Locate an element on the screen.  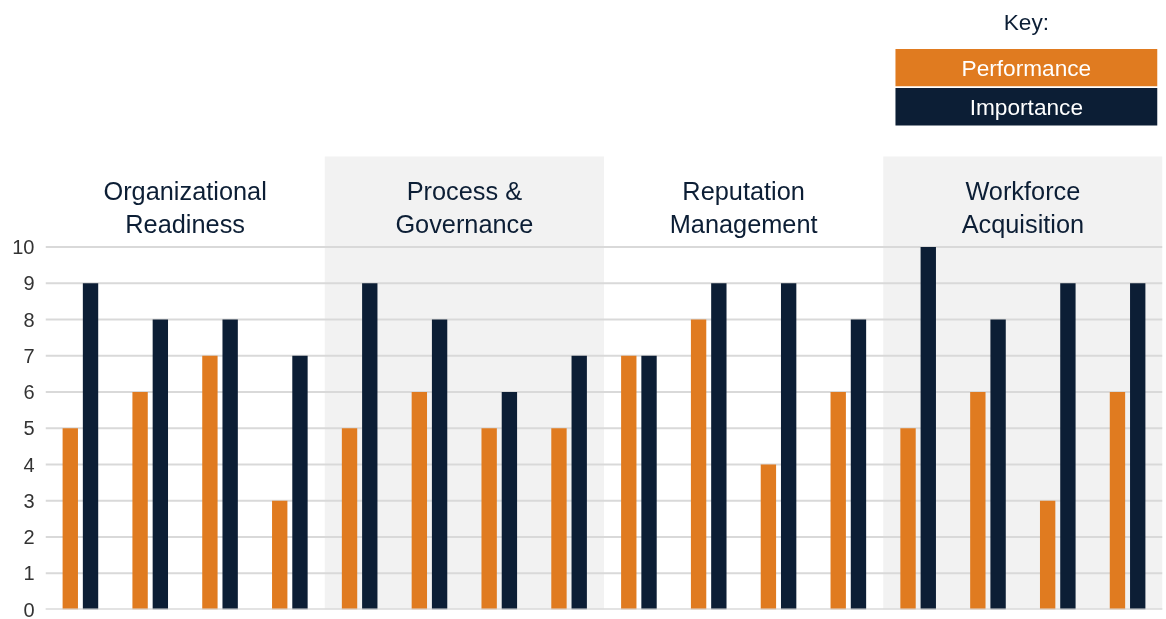
text: Importance is located at coordinates (1026, 106).